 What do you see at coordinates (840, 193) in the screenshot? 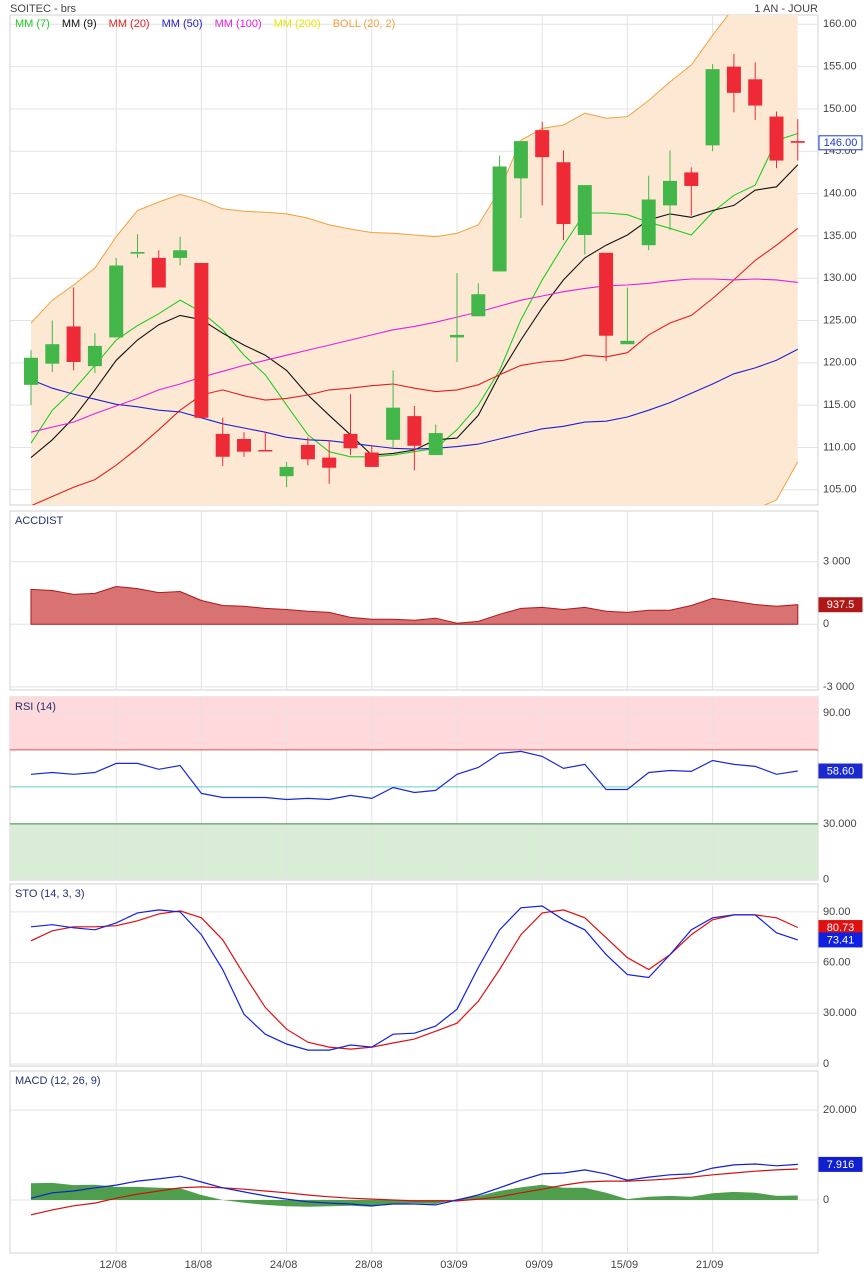
I see `y-tick-label: 140.00` at bounding box center [840, 193].